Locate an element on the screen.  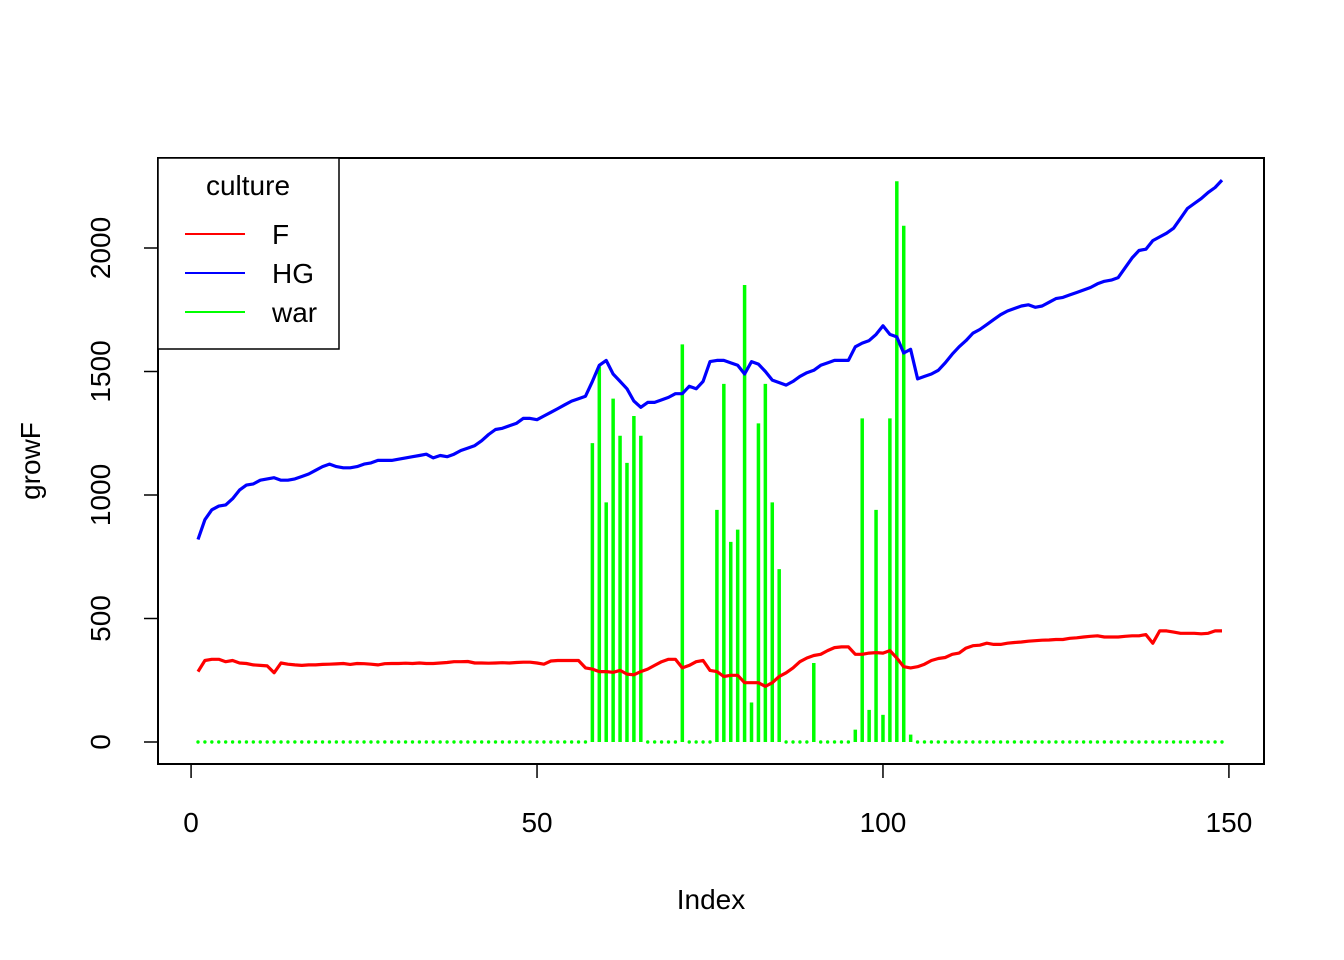
x-tick-label: 150 is located at coordinates (1229, 822).